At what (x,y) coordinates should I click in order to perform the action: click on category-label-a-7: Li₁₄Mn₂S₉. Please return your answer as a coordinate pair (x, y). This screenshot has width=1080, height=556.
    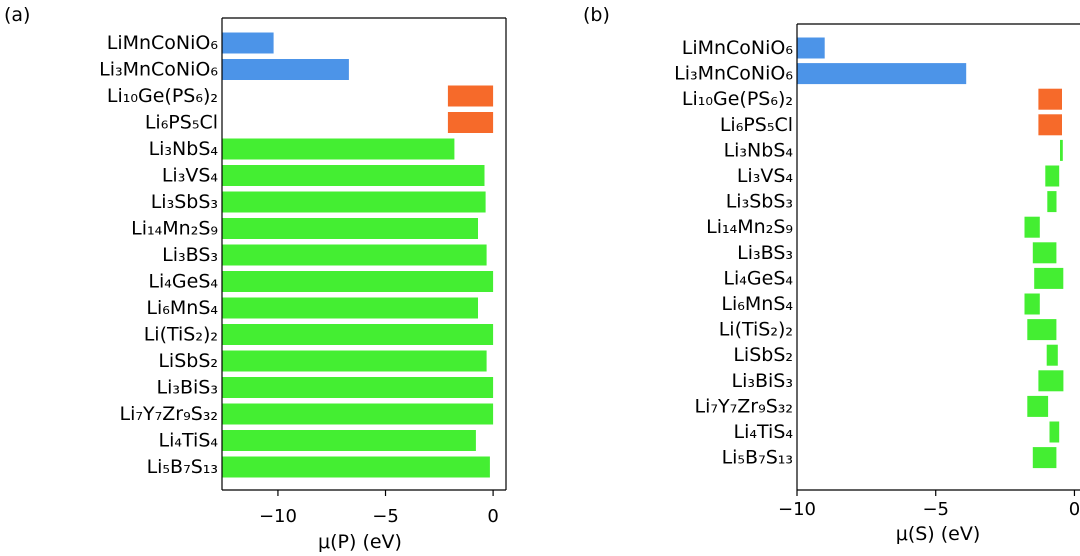
    Looking at the image, I should click on (174, 229).